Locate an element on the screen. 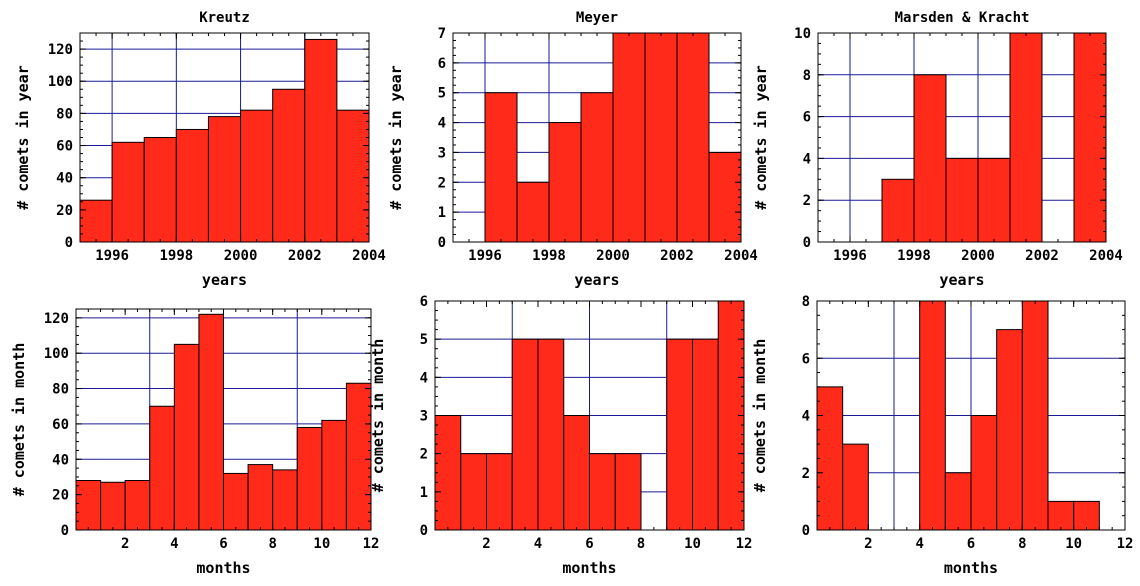 Image resolution: width=1140 pixels, height=586 pixels. x-tick-label: 1996 is located at coordinates (485, 256).